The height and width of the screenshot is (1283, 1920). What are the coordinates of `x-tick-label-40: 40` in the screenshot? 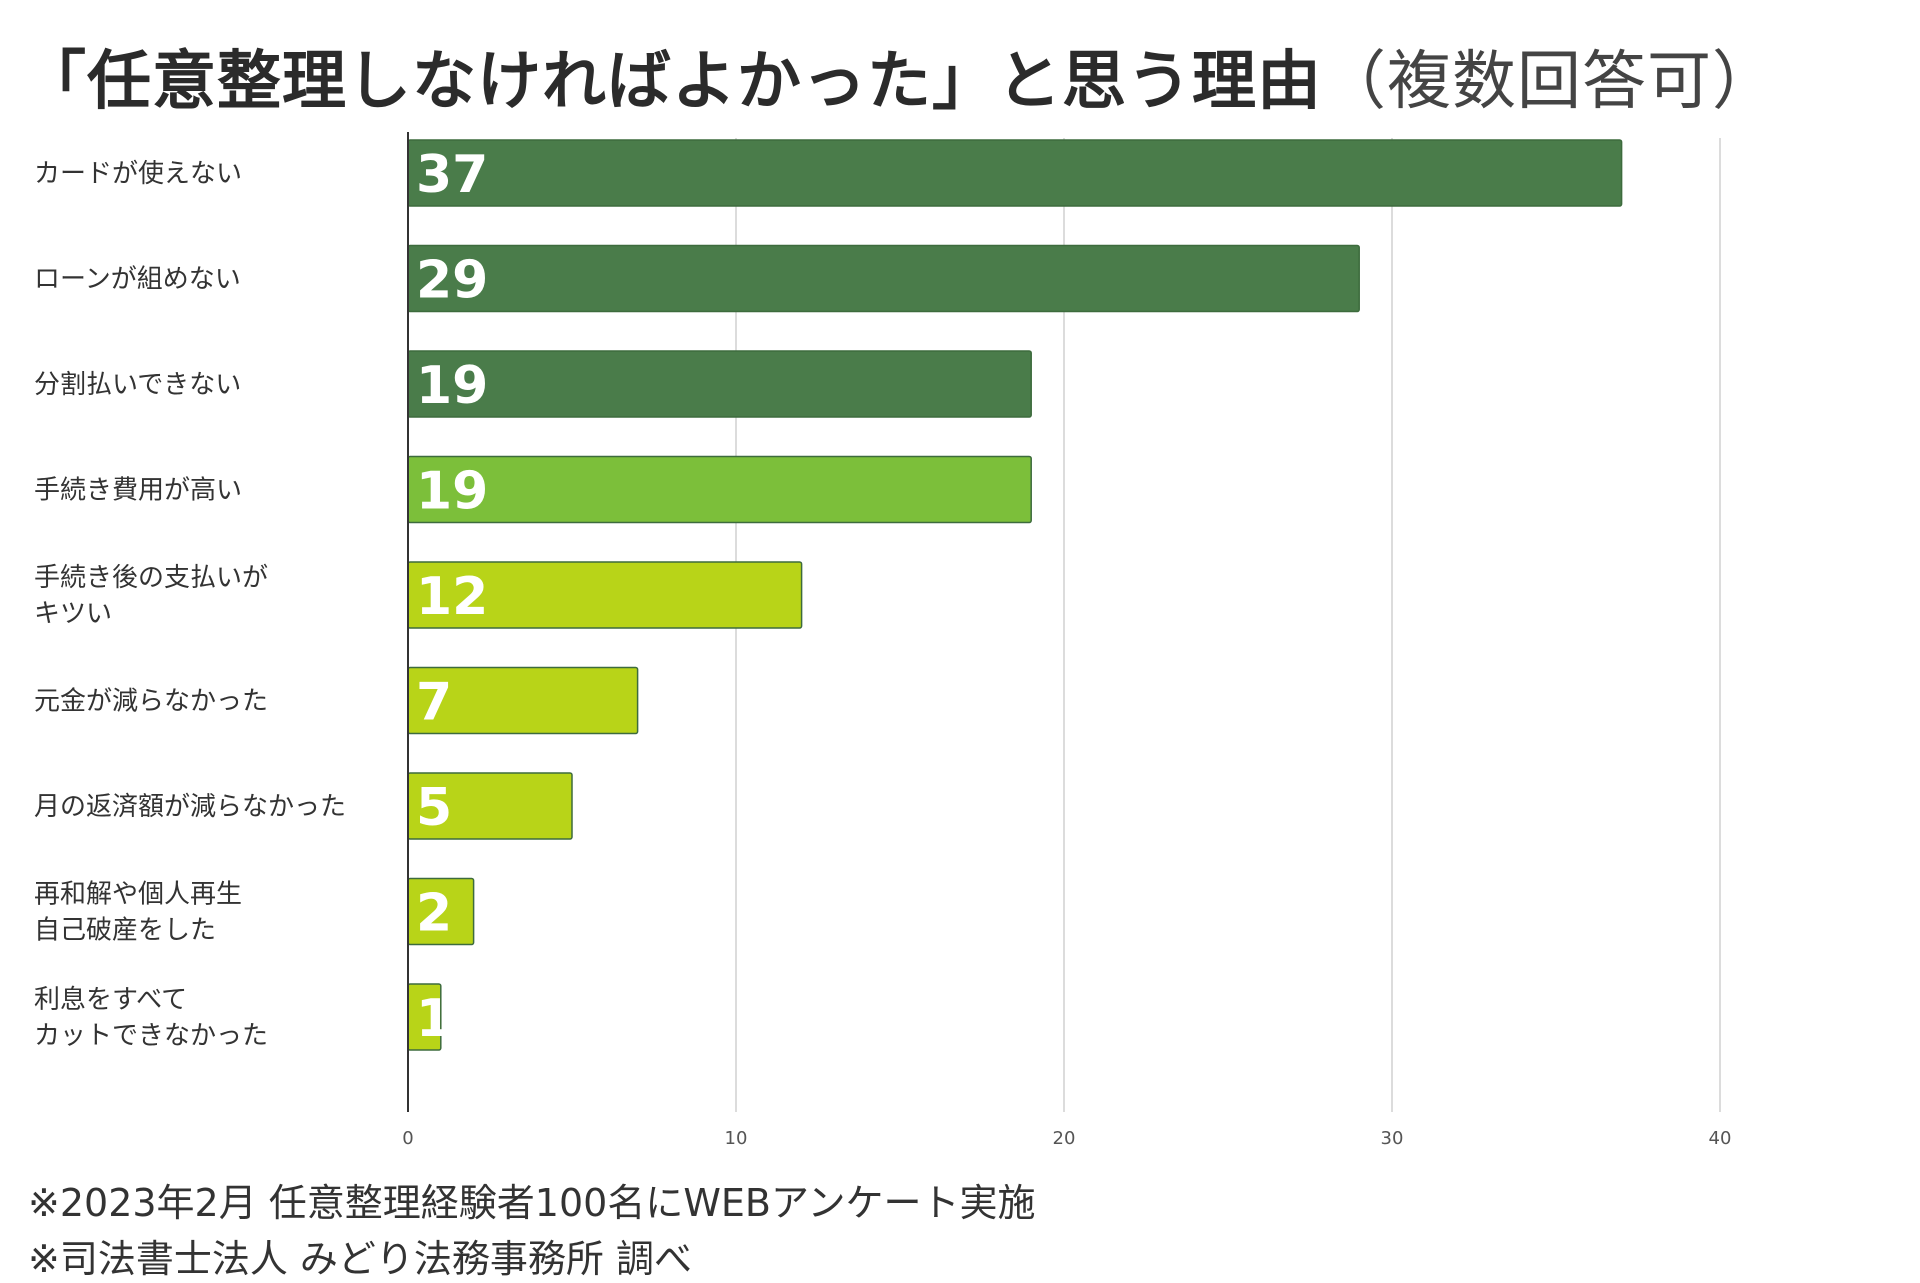 It's located at (1720, 1138).